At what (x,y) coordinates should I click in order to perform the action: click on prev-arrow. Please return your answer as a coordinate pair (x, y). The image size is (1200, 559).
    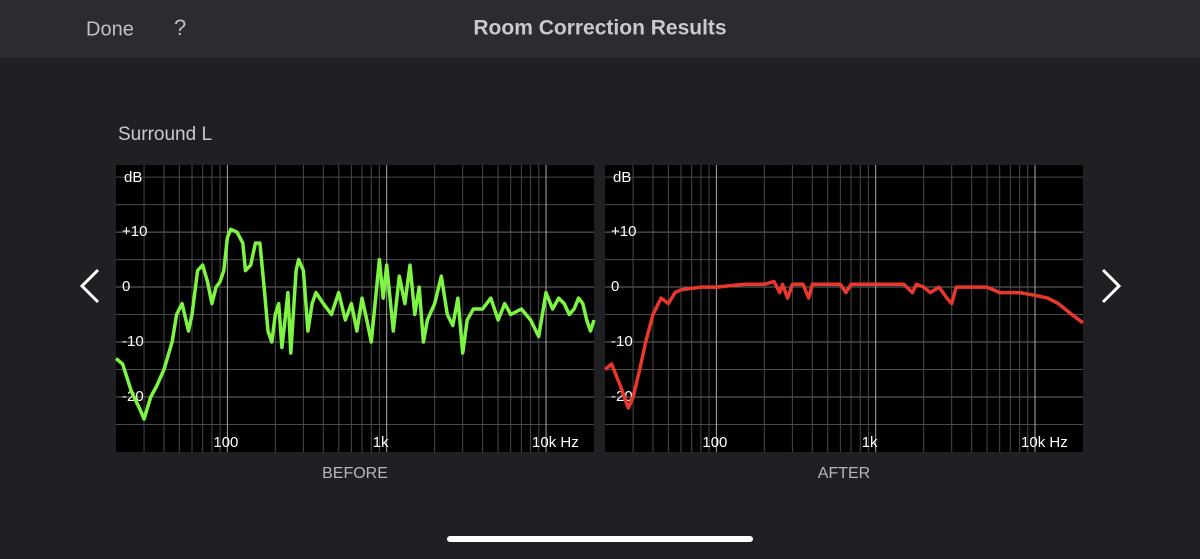
    Looking at the image, I should click on (89, 286).